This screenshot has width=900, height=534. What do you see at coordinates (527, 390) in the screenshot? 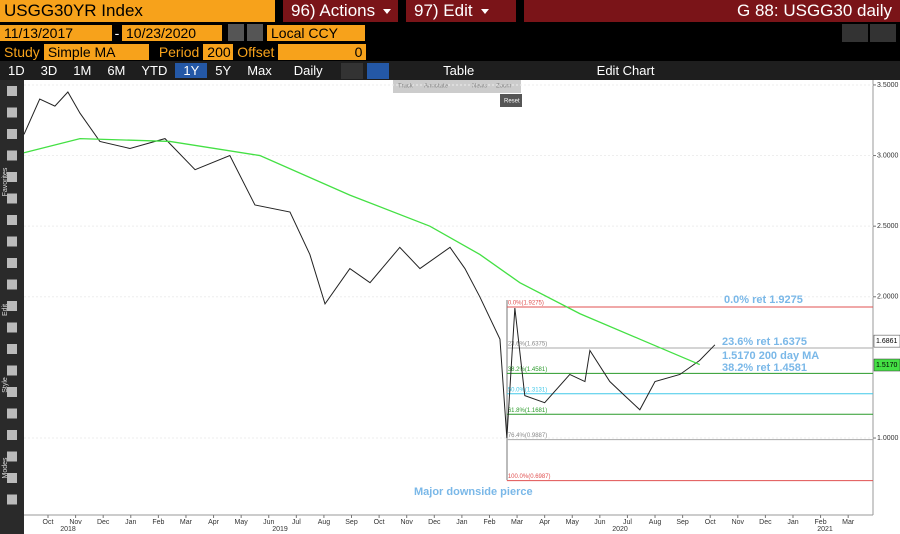
I see `retracement-label: 50.0%(1.3131)` at bounding box center [527, 390].